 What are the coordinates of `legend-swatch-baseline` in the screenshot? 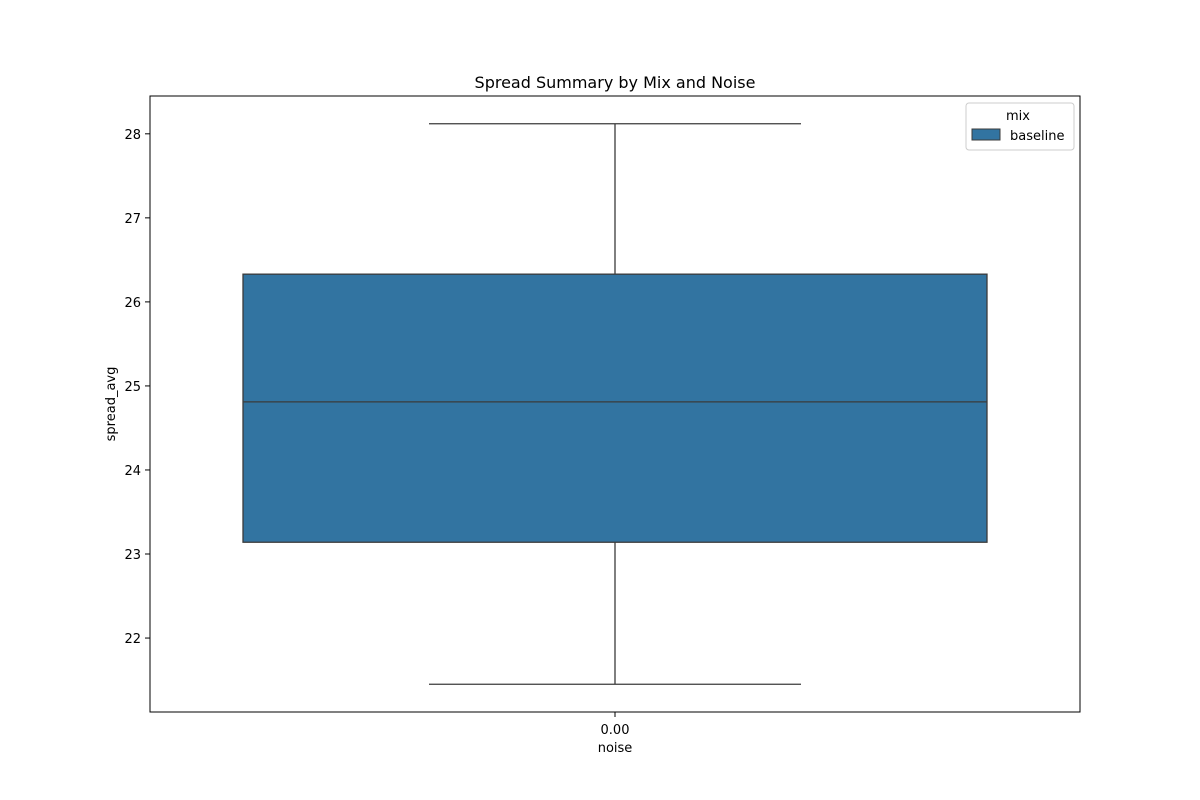 It's located at (986, 134).